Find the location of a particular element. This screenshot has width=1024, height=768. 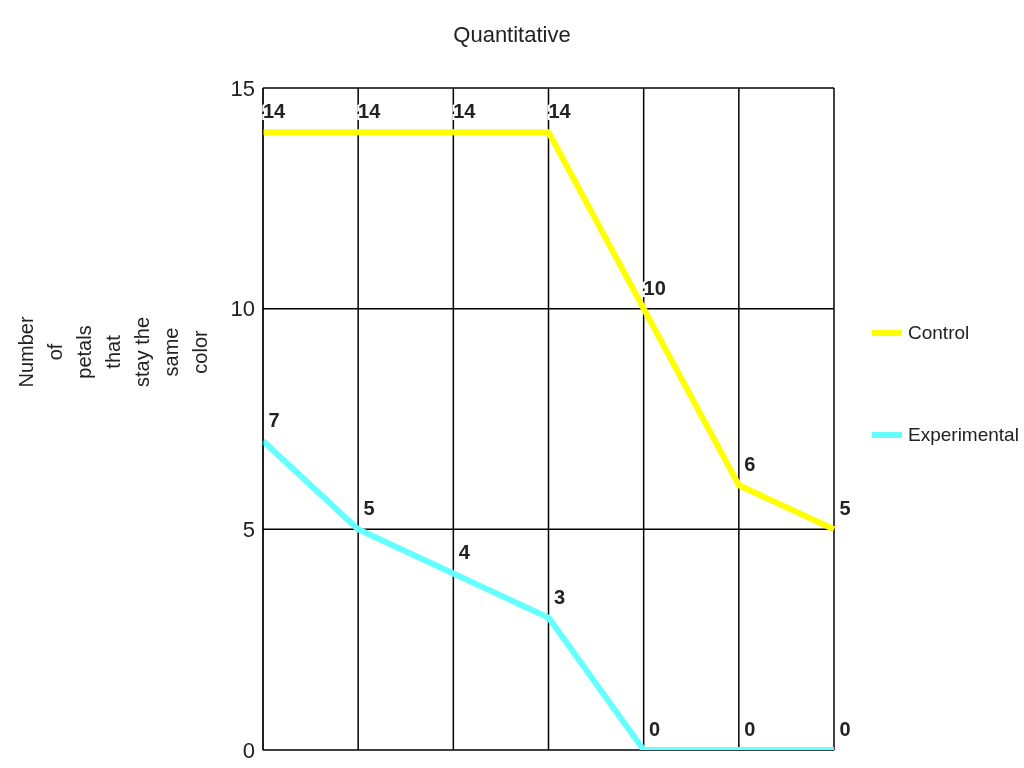

data-label: 10 is located at coordinates (654, 287).